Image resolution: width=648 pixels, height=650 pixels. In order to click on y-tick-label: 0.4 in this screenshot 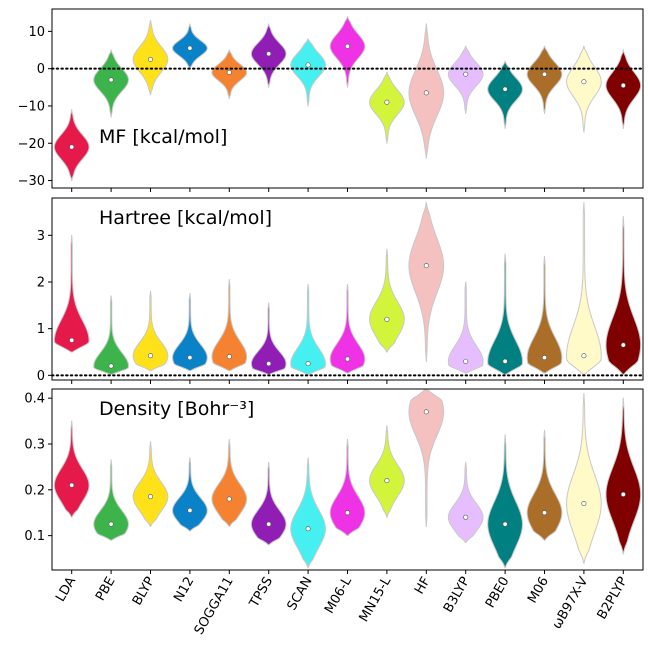, I will do `click(34, 399)`.